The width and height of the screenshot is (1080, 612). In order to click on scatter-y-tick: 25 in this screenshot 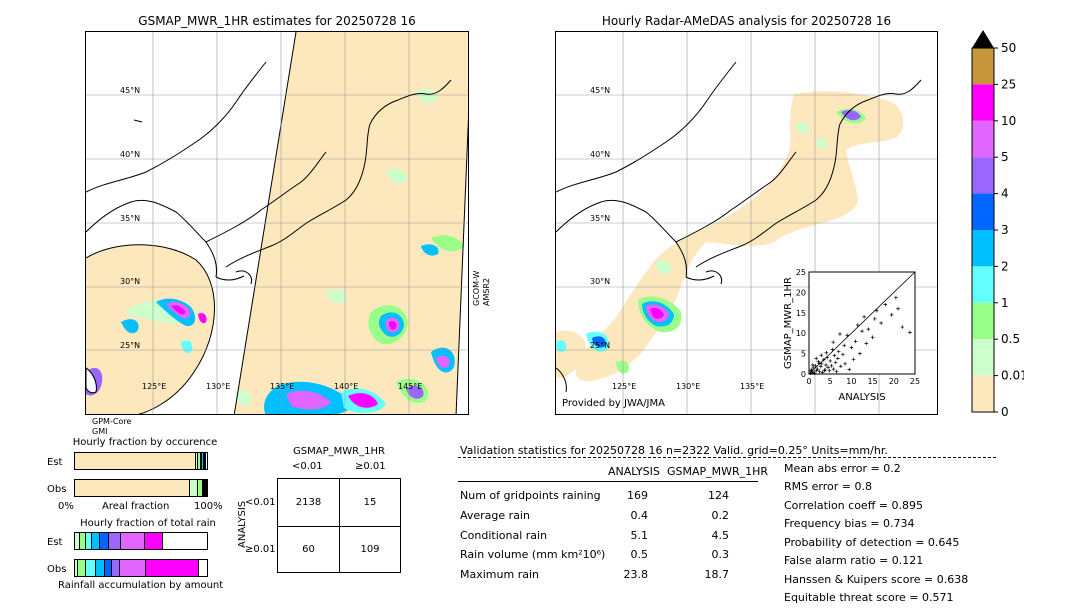, I will do `click(801, 272)`.